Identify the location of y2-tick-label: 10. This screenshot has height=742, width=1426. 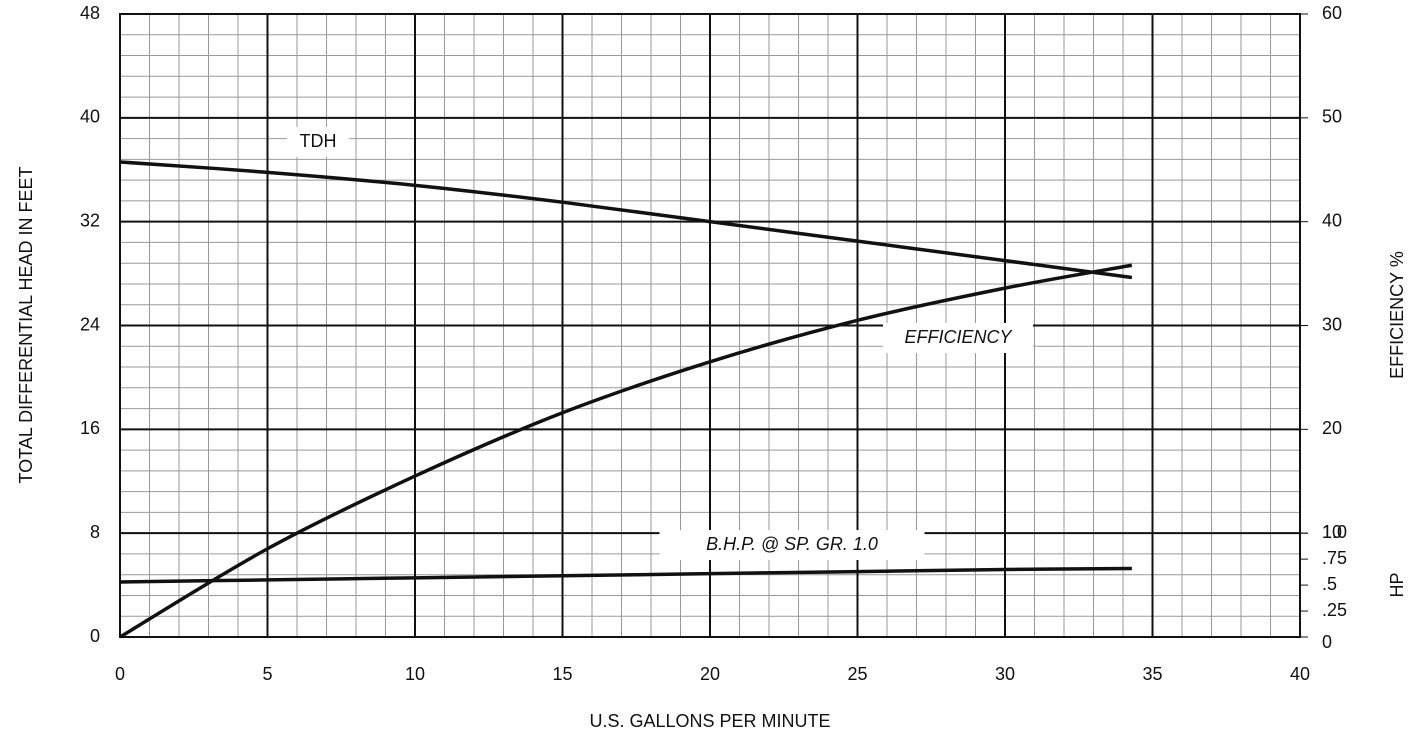
(1332, 532).